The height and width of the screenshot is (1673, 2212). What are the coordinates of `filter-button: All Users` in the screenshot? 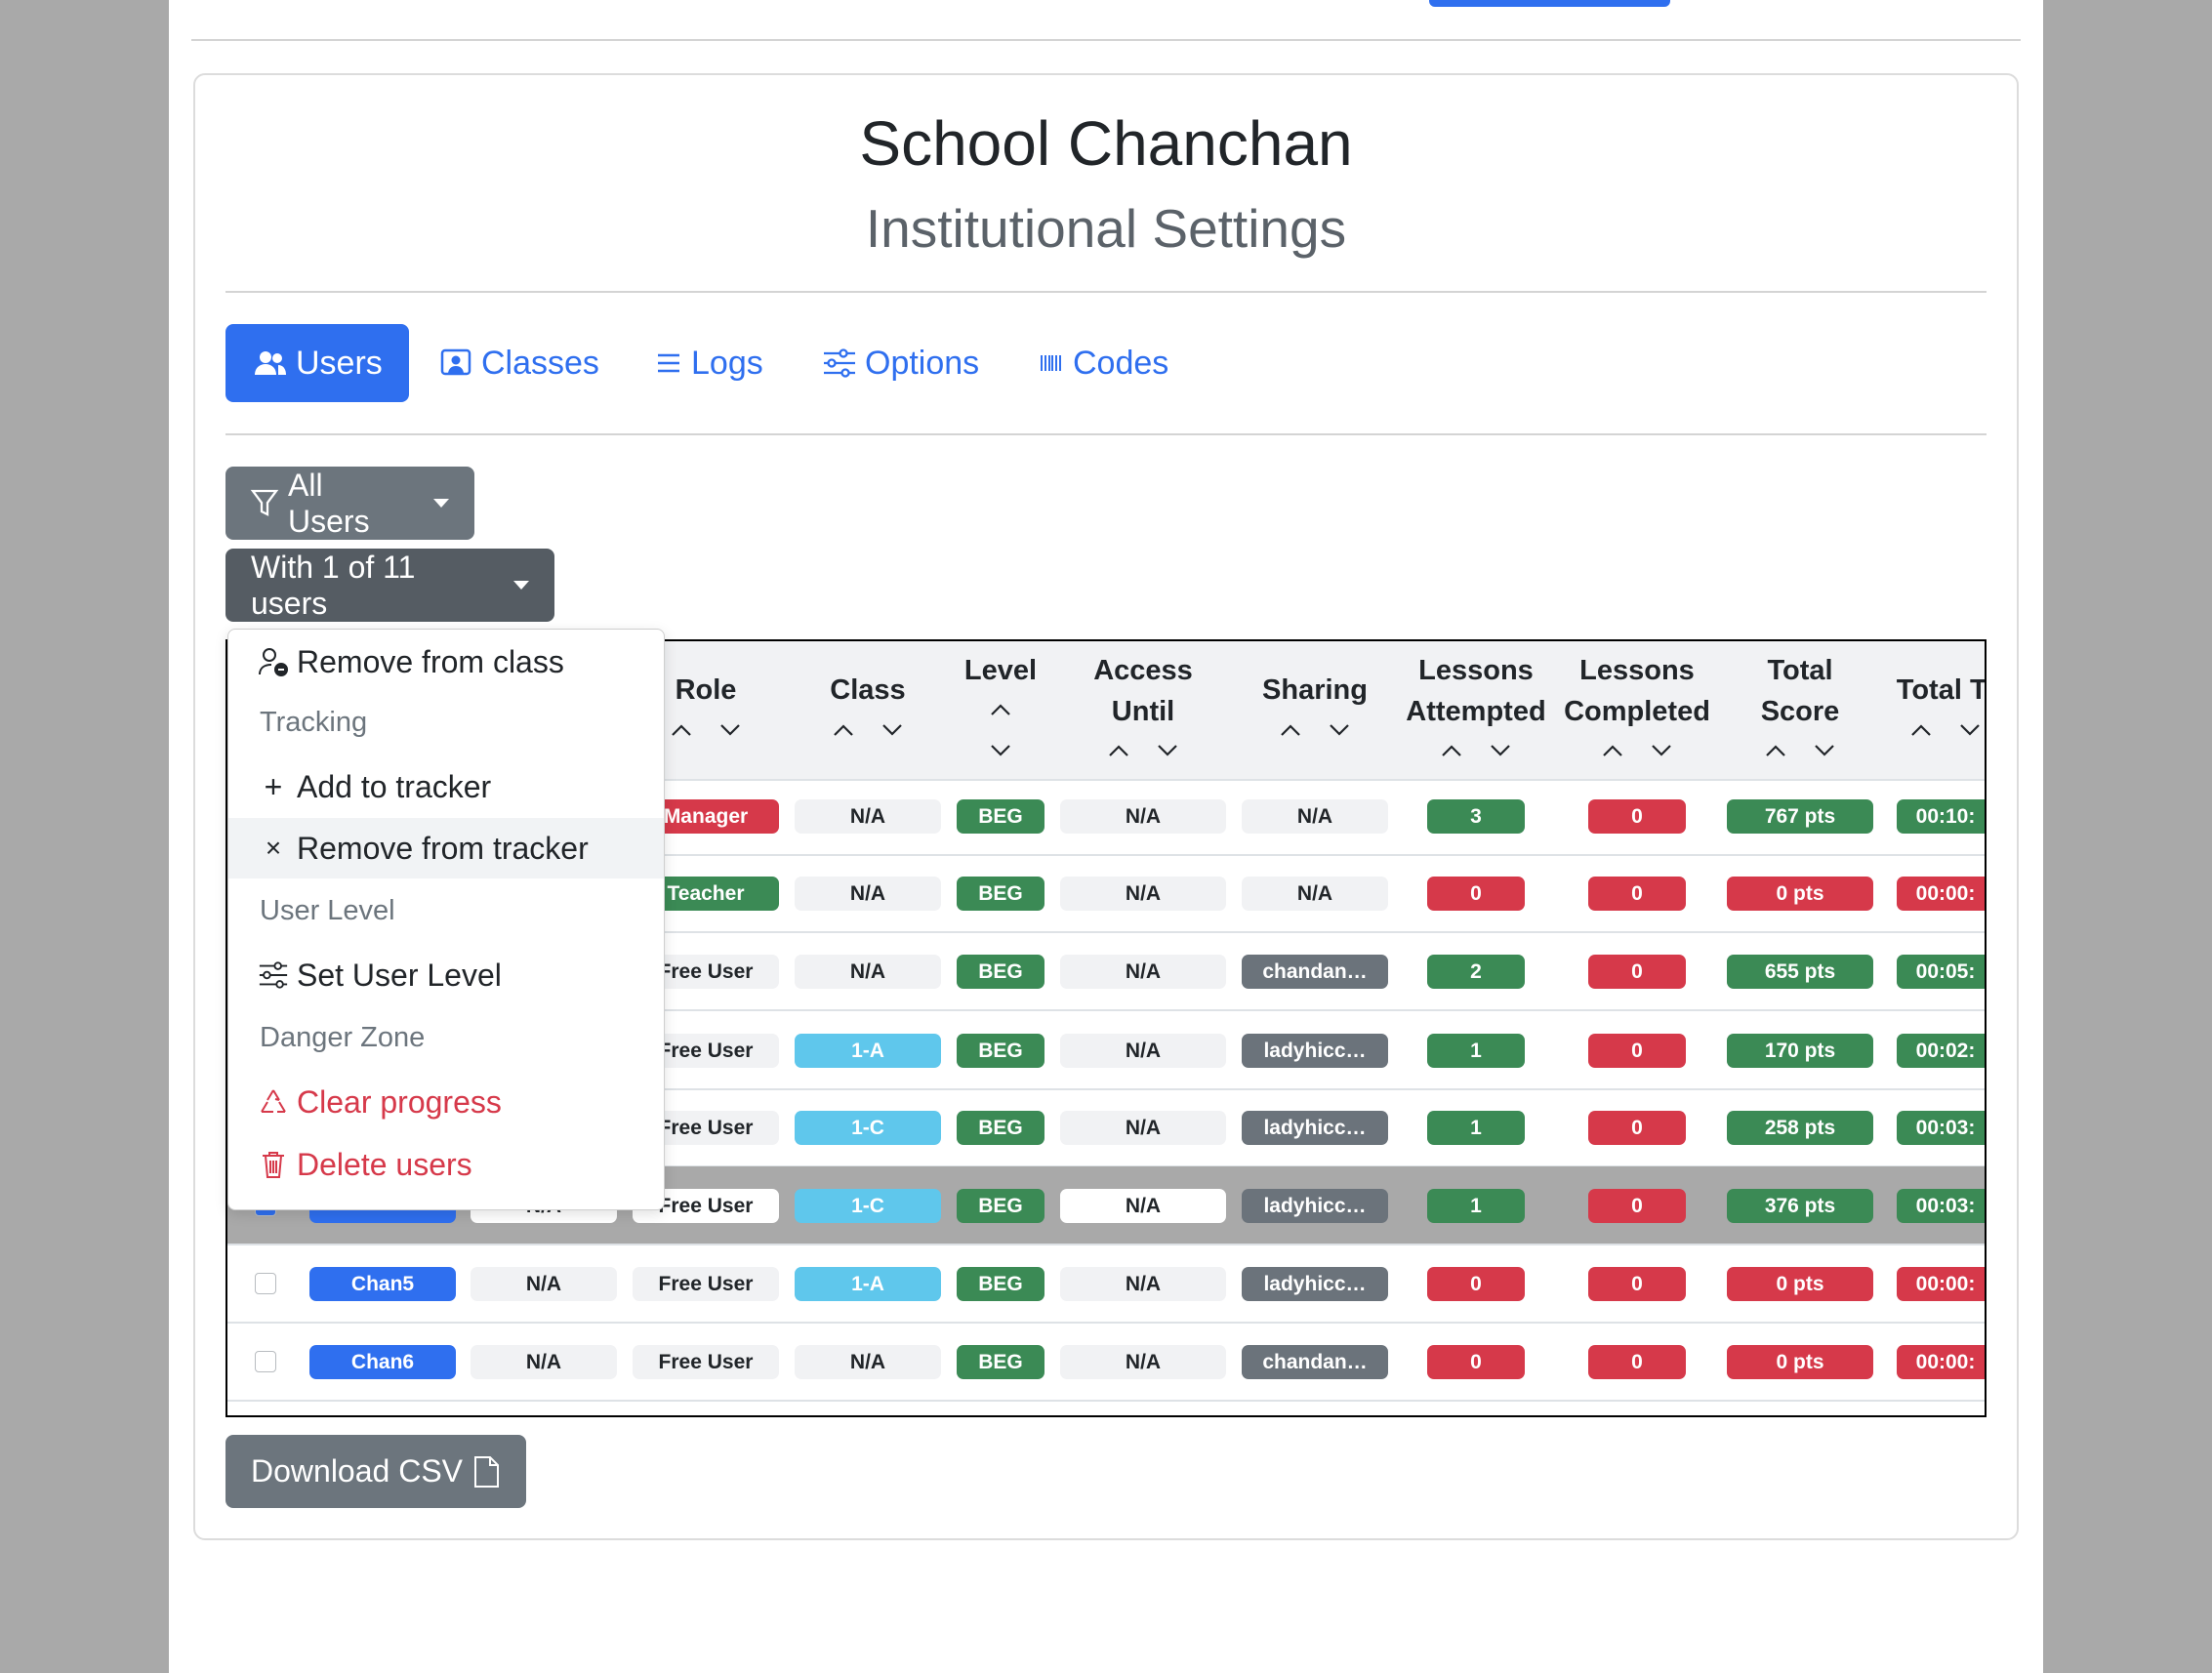 It's located at (349, 503).